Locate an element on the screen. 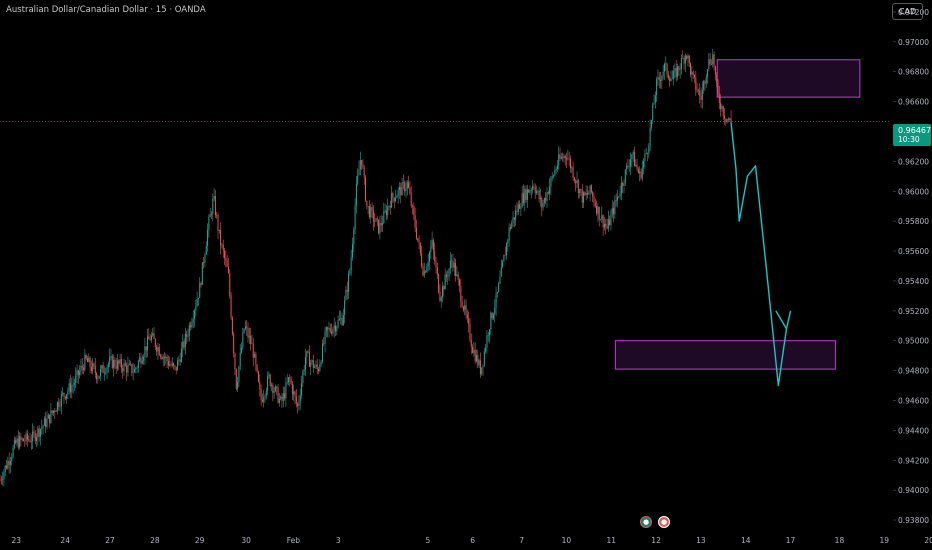  y-tick-label: 0.96200 is located at coordinates (913, 161).